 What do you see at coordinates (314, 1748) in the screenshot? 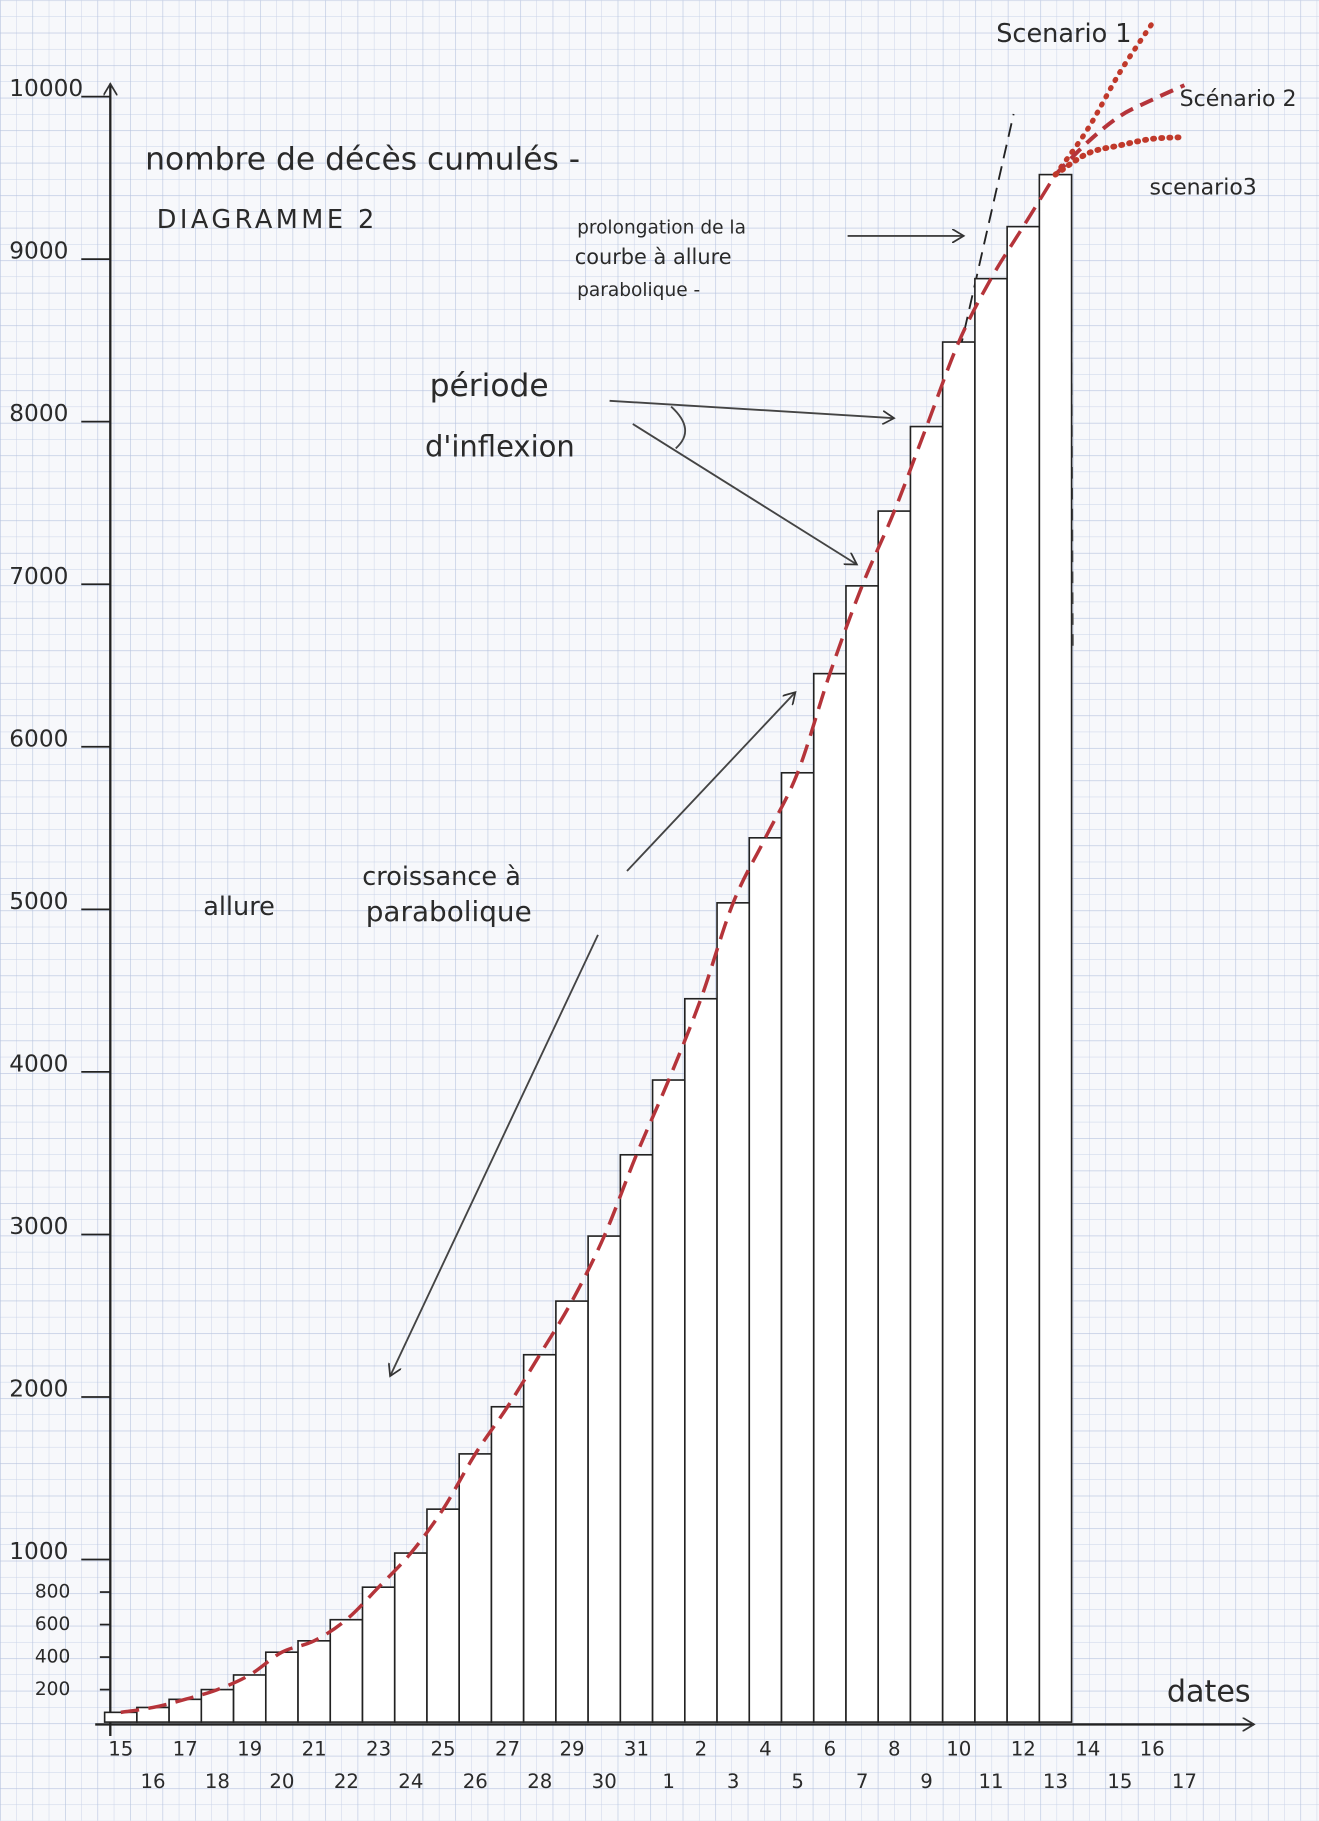
I see `x-tick-label: 21` at bounding box center [314, 1748].